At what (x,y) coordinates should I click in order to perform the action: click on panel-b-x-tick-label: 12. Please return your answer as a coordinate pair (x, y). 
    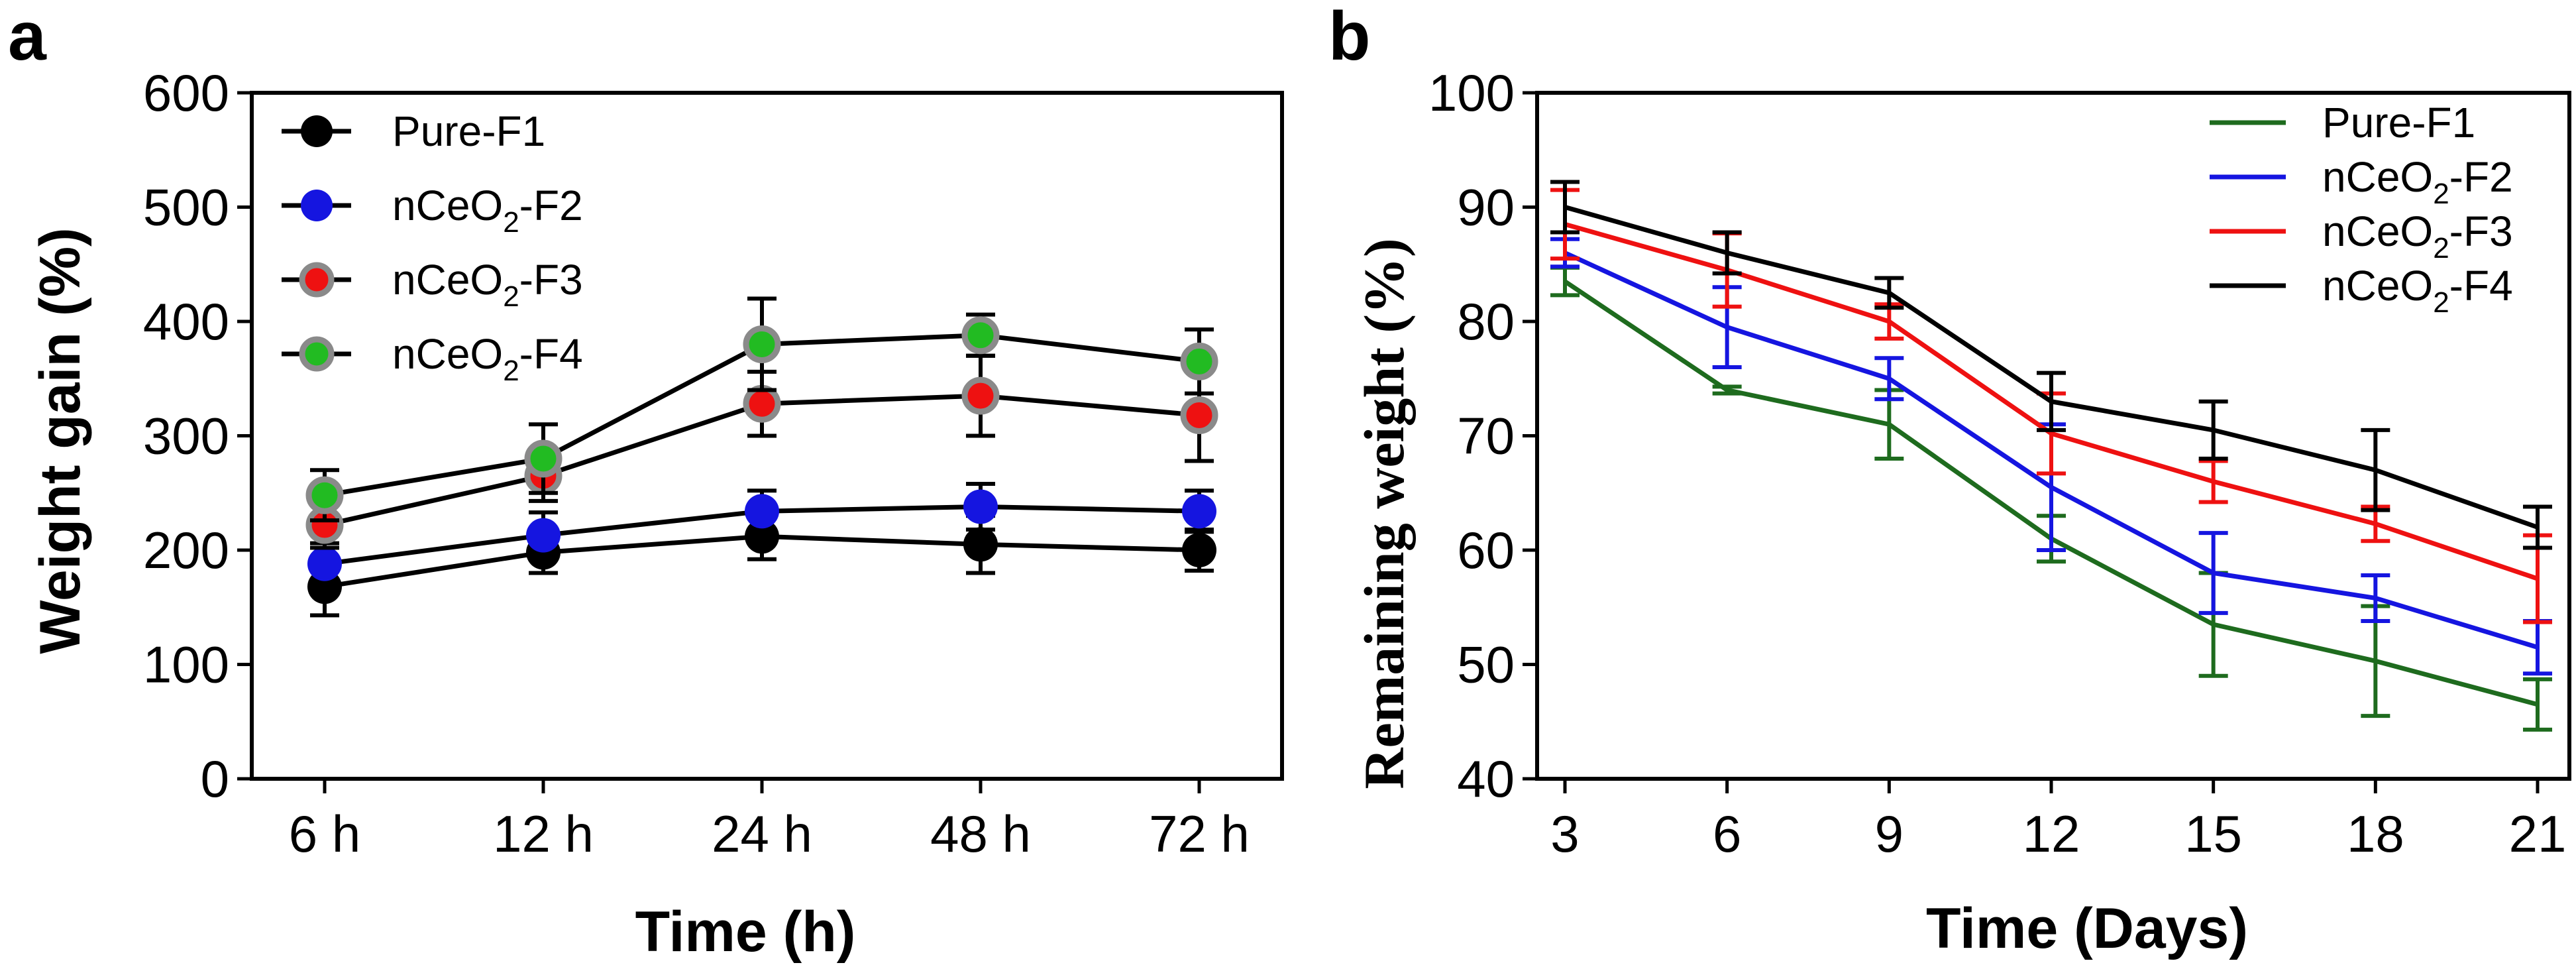
    Looking at the image, I should click on (2051, 834).